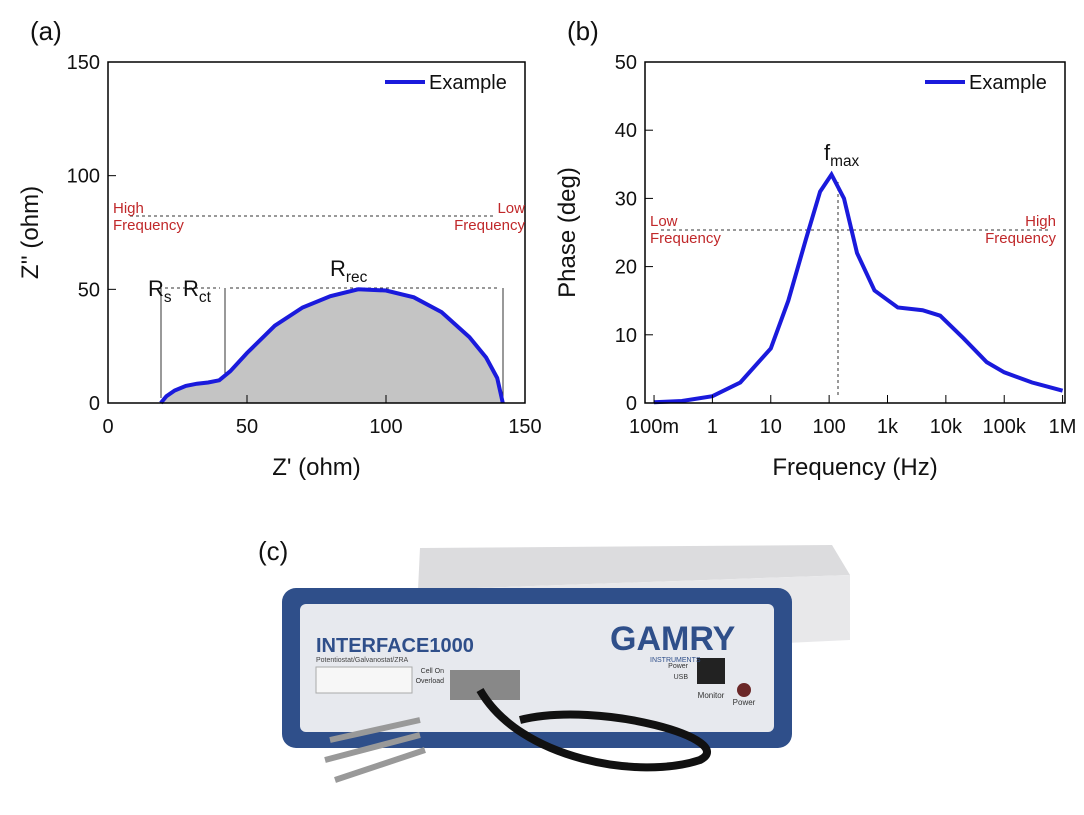  I want to click on panel-label: (b), so click(583, 31).